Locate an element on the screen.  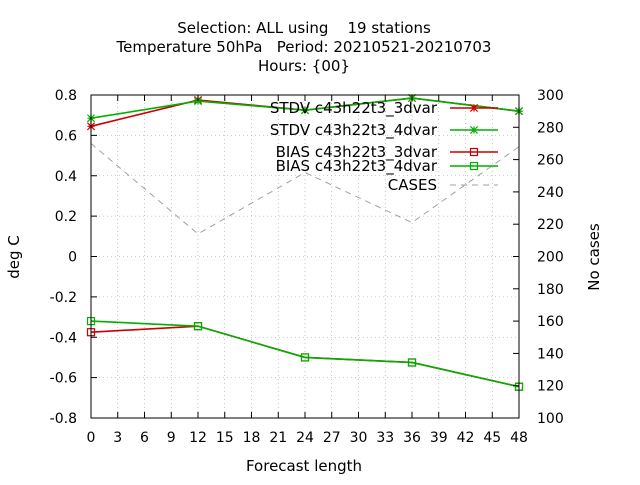
x-tick-label: 36 is located at coordinates (412, 438).